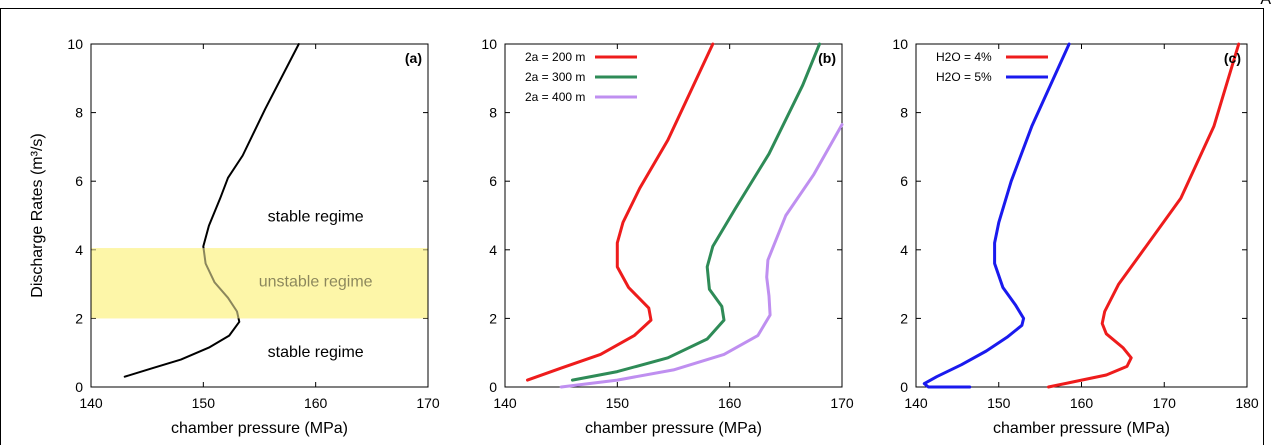  Describe the element at coordinates (827, 58) in the screenshot. I see `panel-label: (b)` at that location.